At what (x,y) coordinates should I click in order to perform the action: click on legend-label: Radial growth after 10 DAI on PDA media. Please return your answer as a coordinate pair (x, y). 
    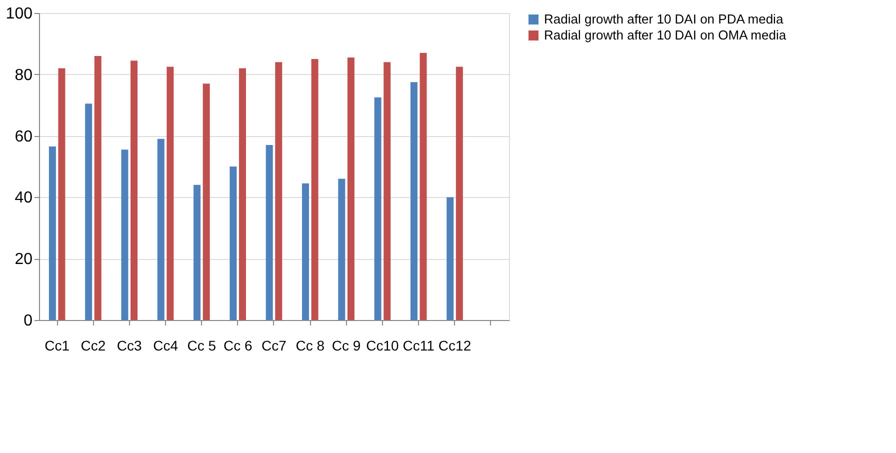
    Looking at the image, I should click on (664, 19).